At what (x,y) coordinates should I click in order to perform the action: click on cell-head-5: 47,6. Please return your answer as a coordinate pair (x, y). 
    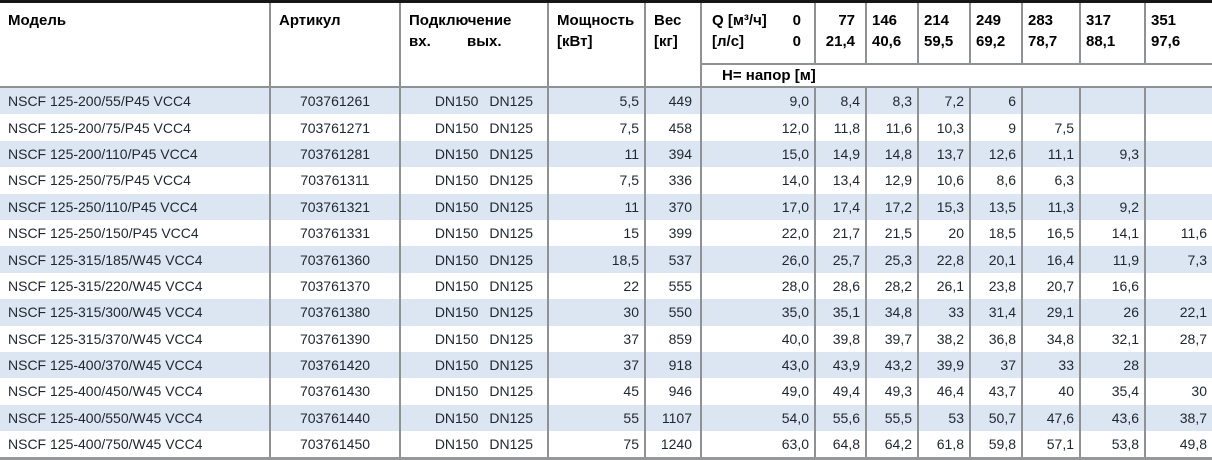
    Looking at the image, I should click on (1051, 418).